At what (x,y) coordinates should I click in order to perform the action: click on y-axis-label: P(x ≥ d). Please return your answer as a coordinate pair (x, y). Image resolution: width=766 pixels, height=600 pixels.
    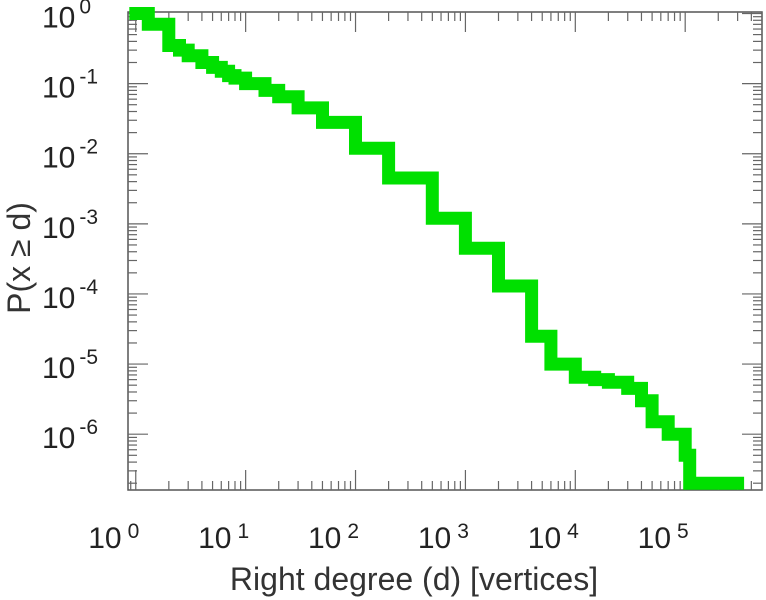
    Looking at the image, I should click on (19, 258).